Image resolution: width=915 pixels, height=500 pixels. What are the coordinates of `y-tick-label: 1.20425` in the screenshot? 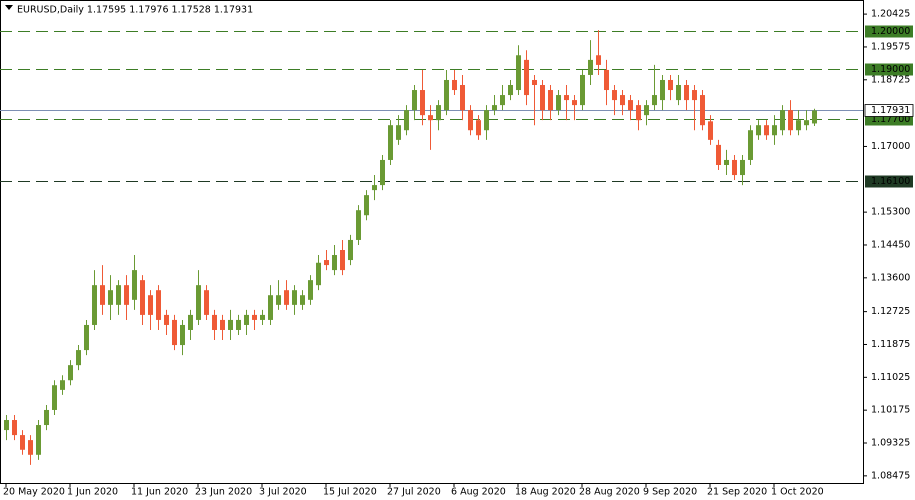 It's located at (890, 14).